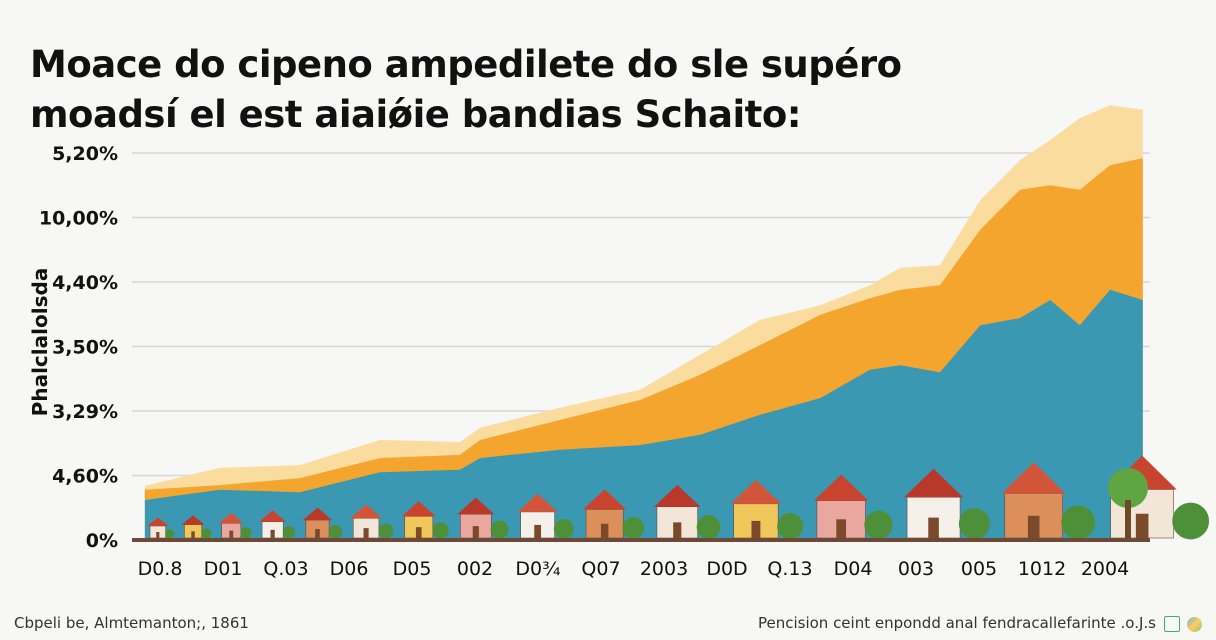 Image resolution: width=1216 pixels, height=640 pixels. Describe the element at coordinates (85, 412) in the screenshot. I see `y-tick-label: 3,29%` at that location.